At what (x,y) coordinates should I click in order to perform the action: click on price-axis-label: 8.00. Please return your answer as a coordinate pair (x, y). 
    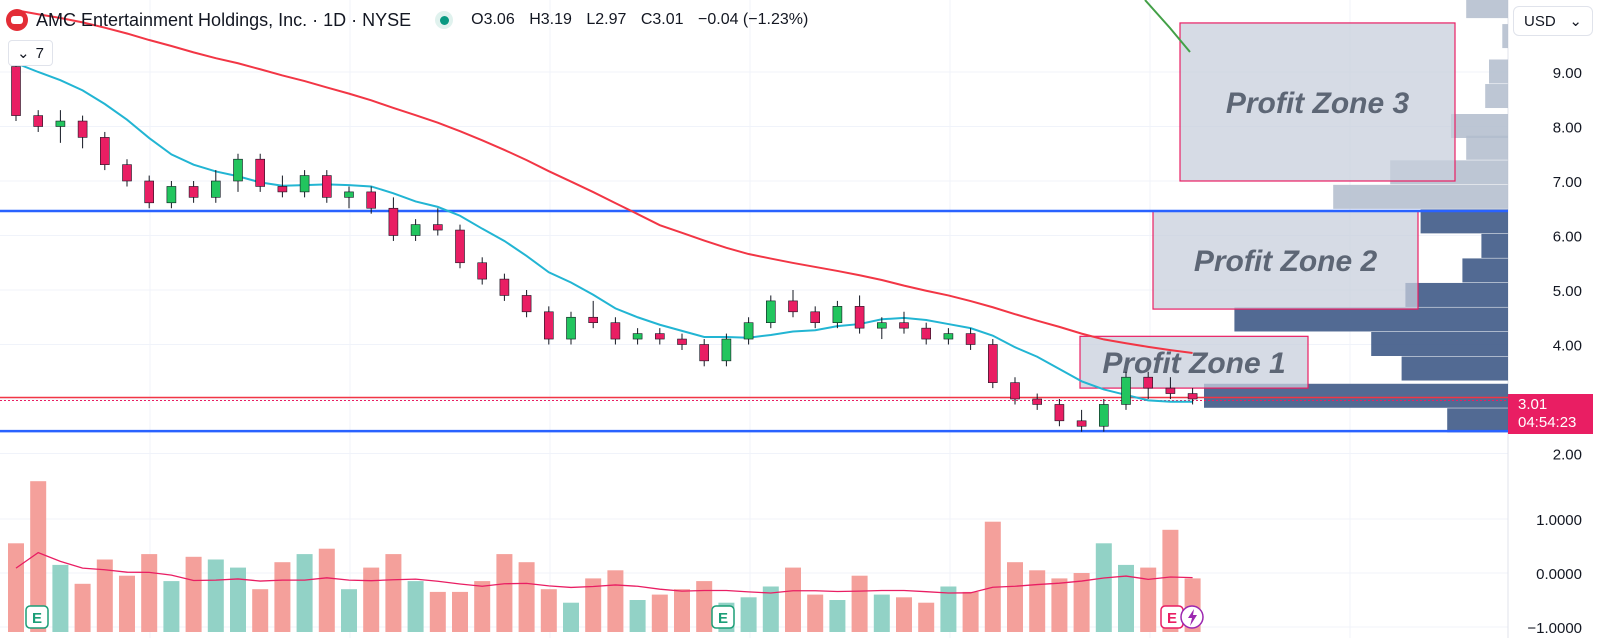
    Looking at the image, I should click on (1567, 128).